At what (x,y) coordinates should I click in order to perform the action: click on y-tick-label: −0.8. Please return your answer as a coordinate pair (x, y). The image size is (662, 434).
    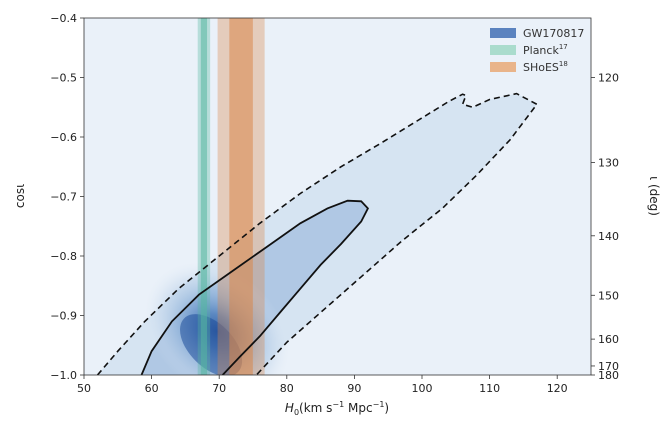
    Looking at the image, I should click on (63, 256).